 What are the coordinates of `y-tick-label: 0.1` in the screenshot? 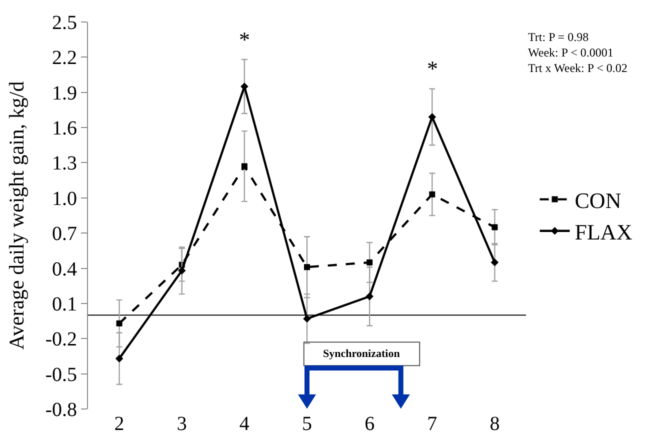 It's located at (64, 304).